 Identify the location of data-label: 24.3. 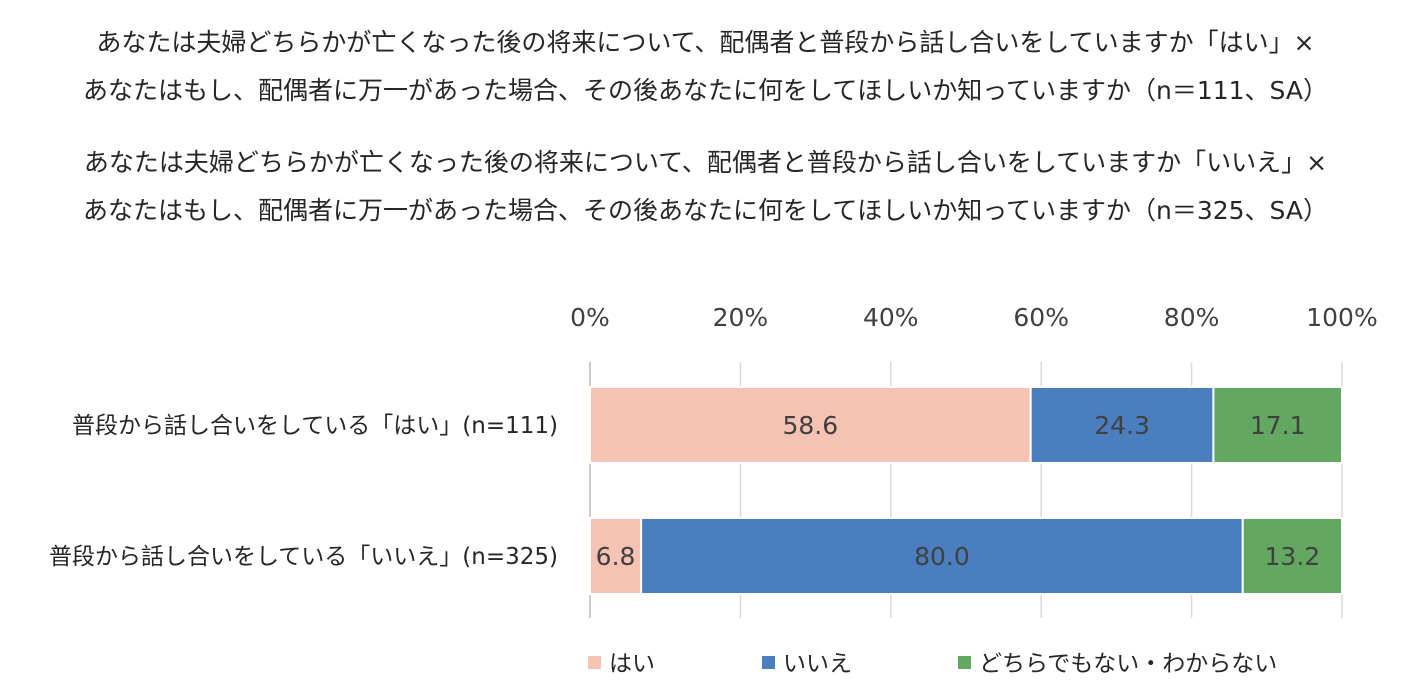
(1122, 425).